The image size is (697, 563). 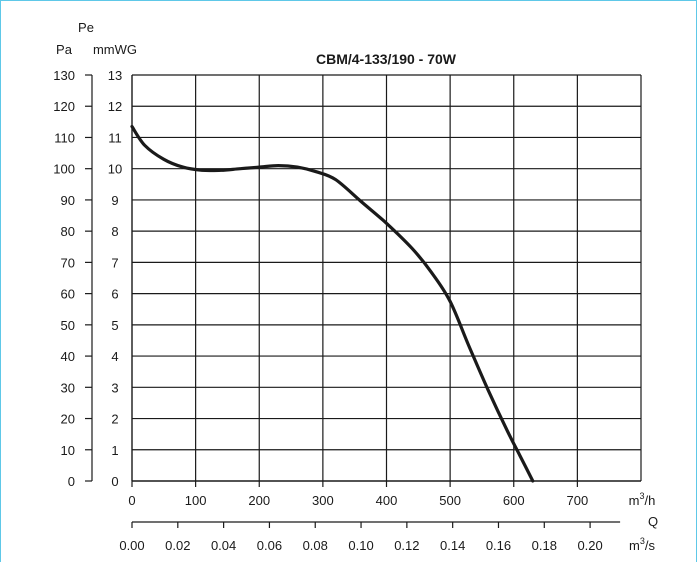 What do you see at coordinates (358, 494) in the screenshot?
I see `x-axis-m3h: 0 100 200 300 400 500 600 700` at bounding box center [358, 494].